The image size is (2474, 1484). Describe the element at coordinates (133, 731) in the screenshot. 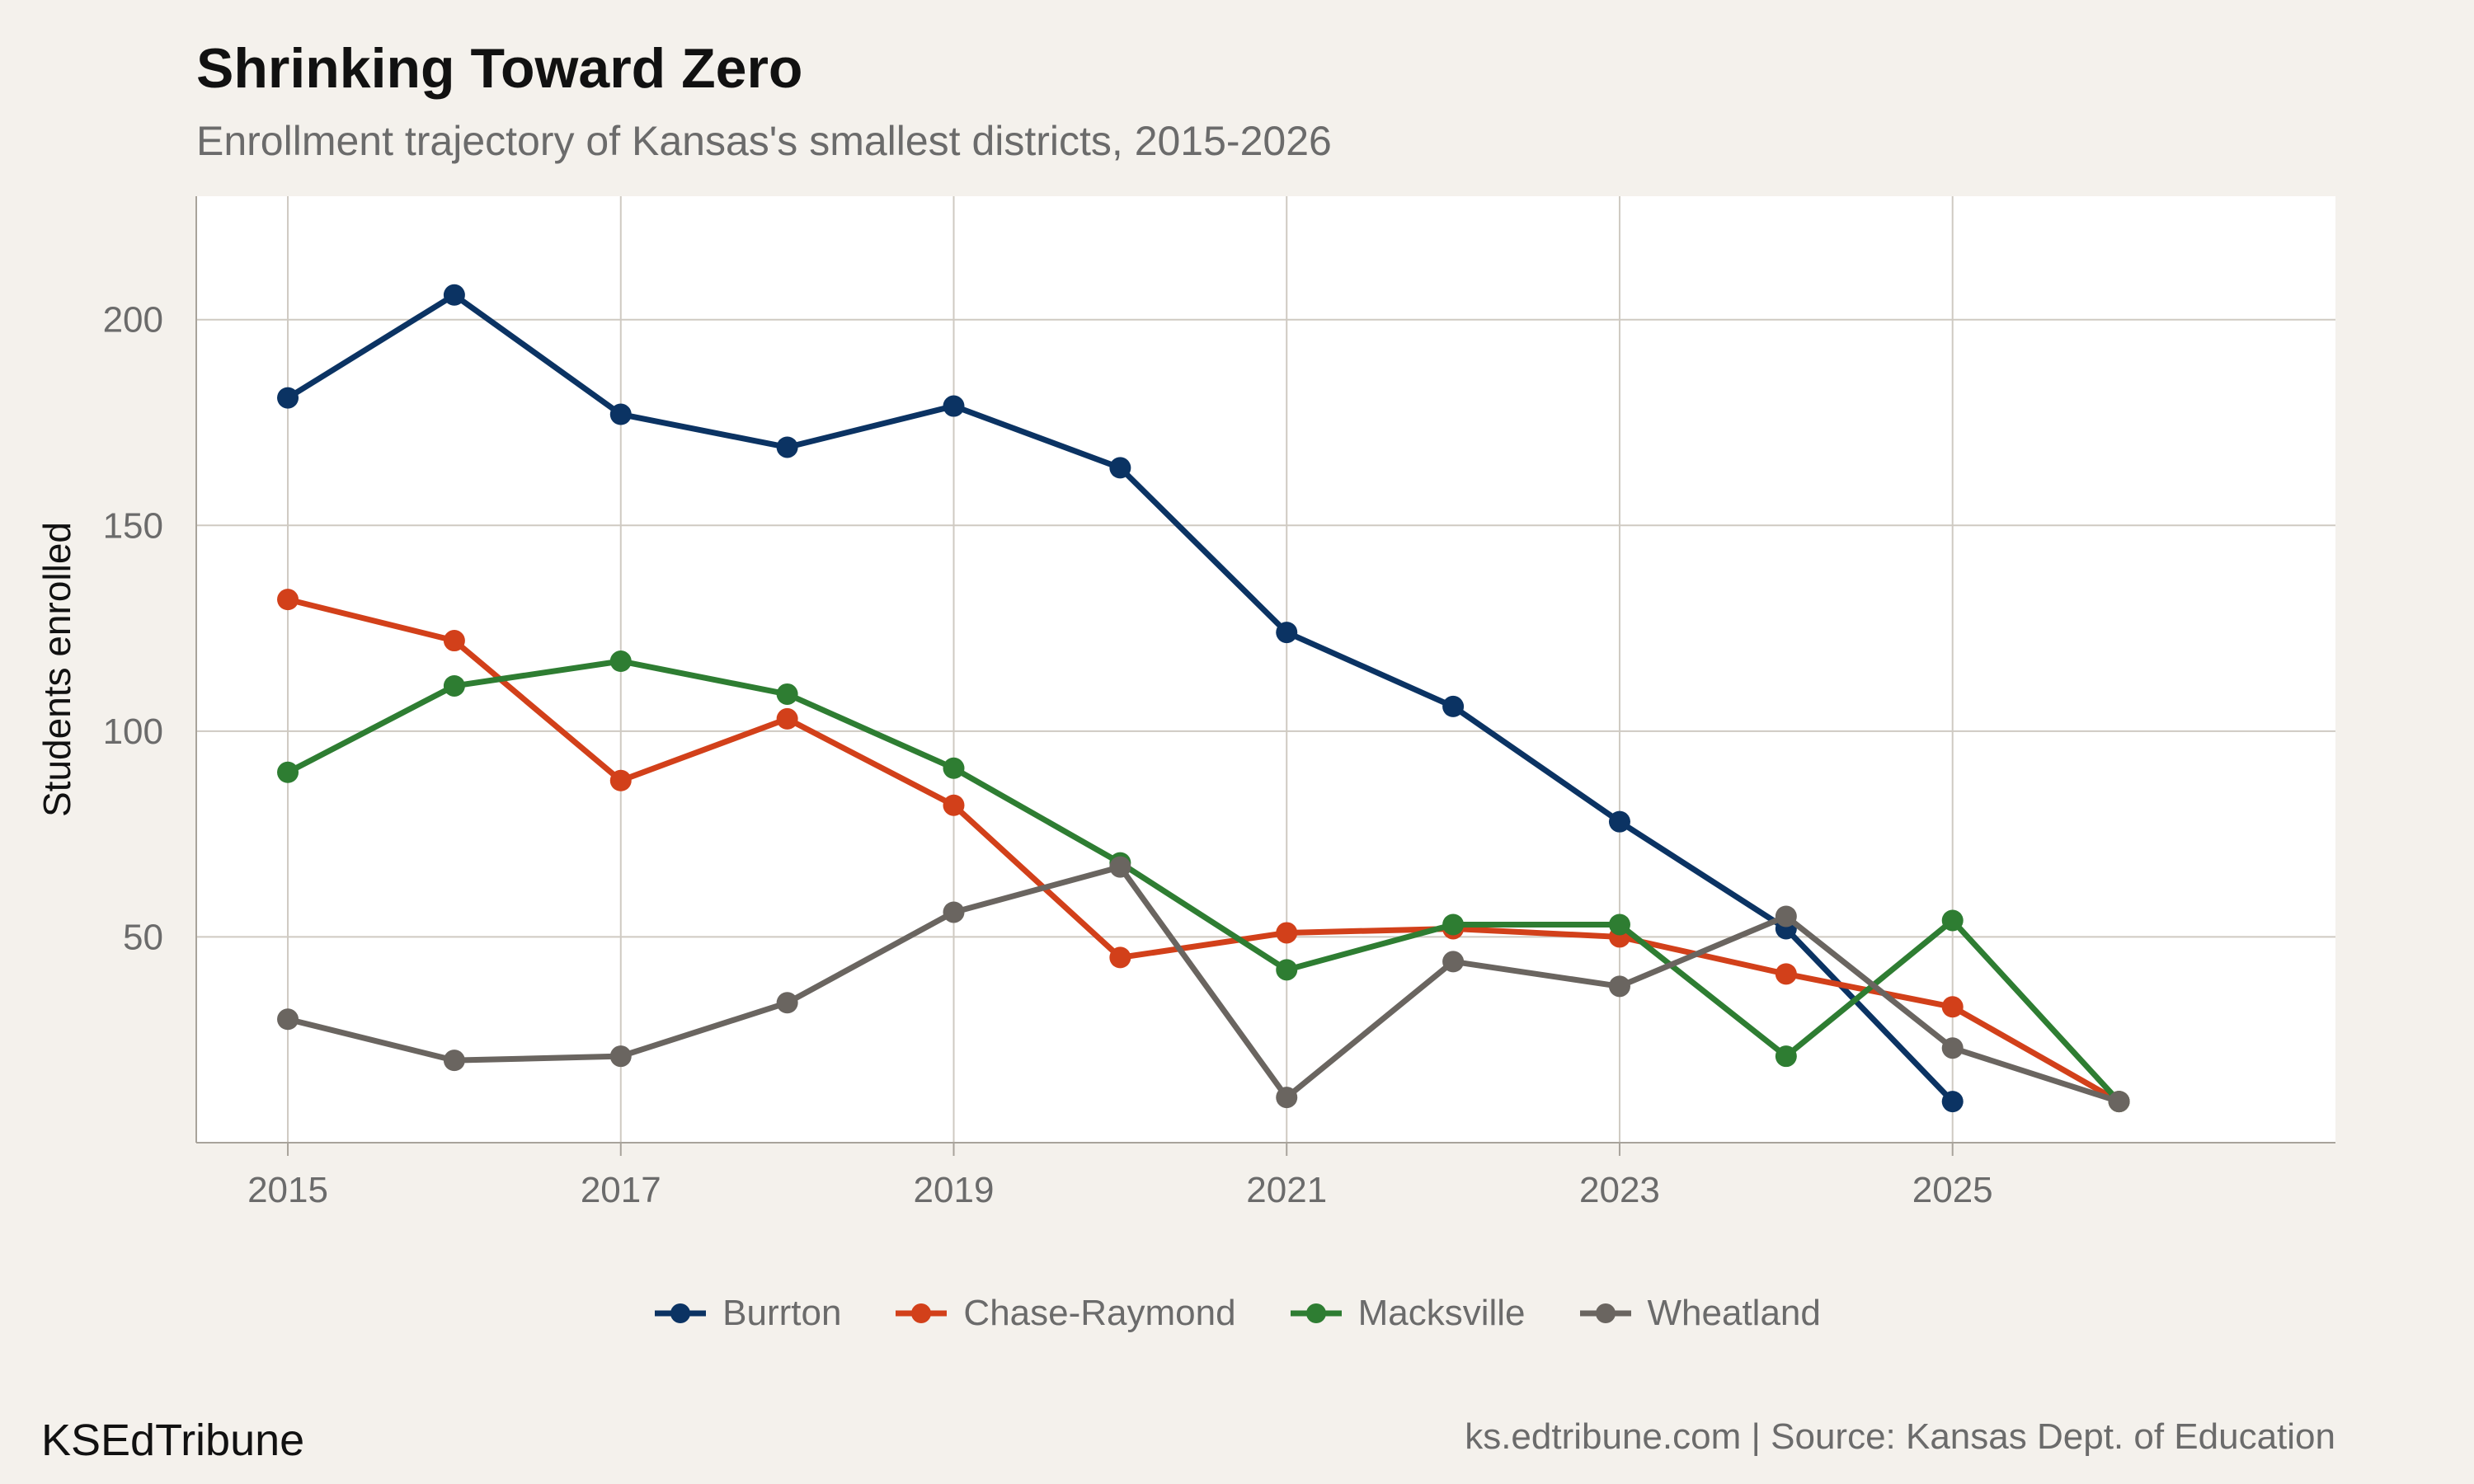

I see `y-tick-label: 100` at that location.